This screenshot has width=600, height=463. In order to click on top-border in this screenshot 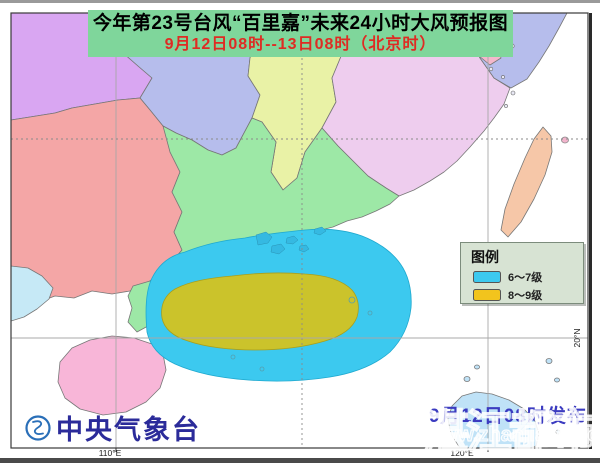, I will do `click(300, 1)`.